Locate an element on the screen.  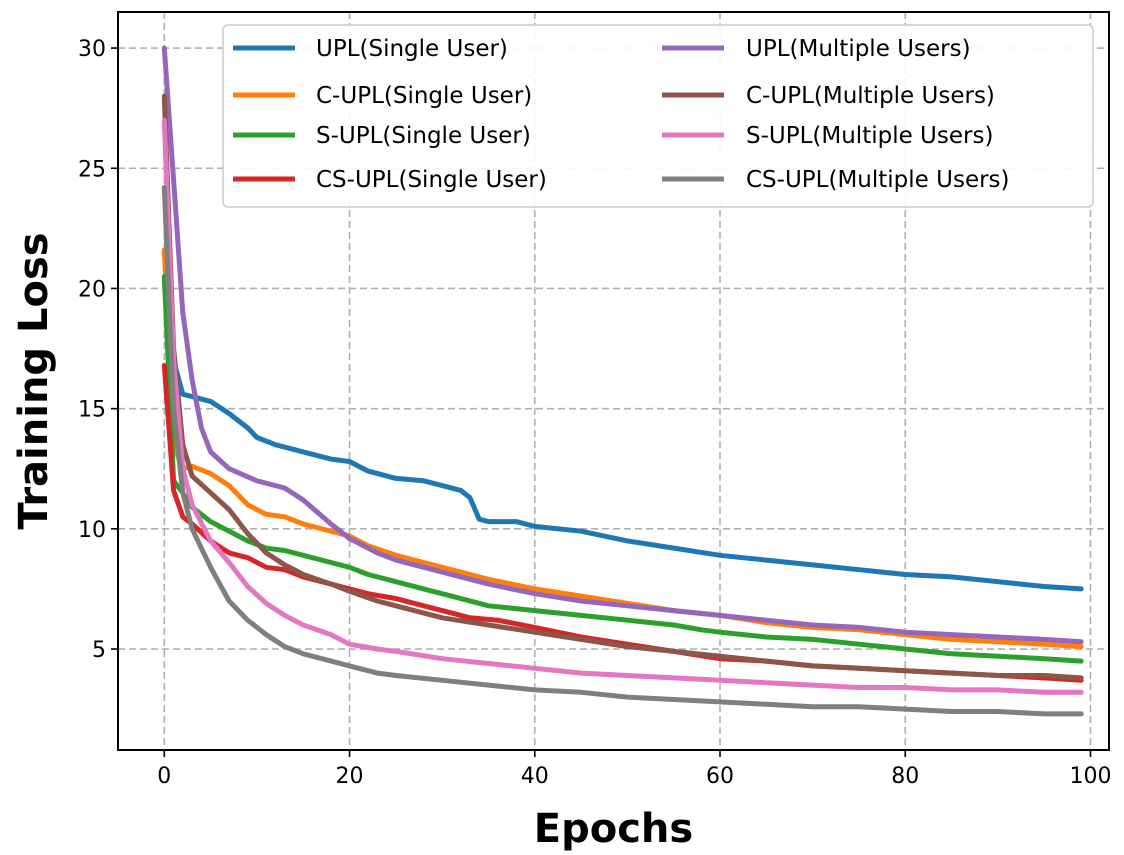
y-axis-title: Training Loss is located at coordinates (34, 380).